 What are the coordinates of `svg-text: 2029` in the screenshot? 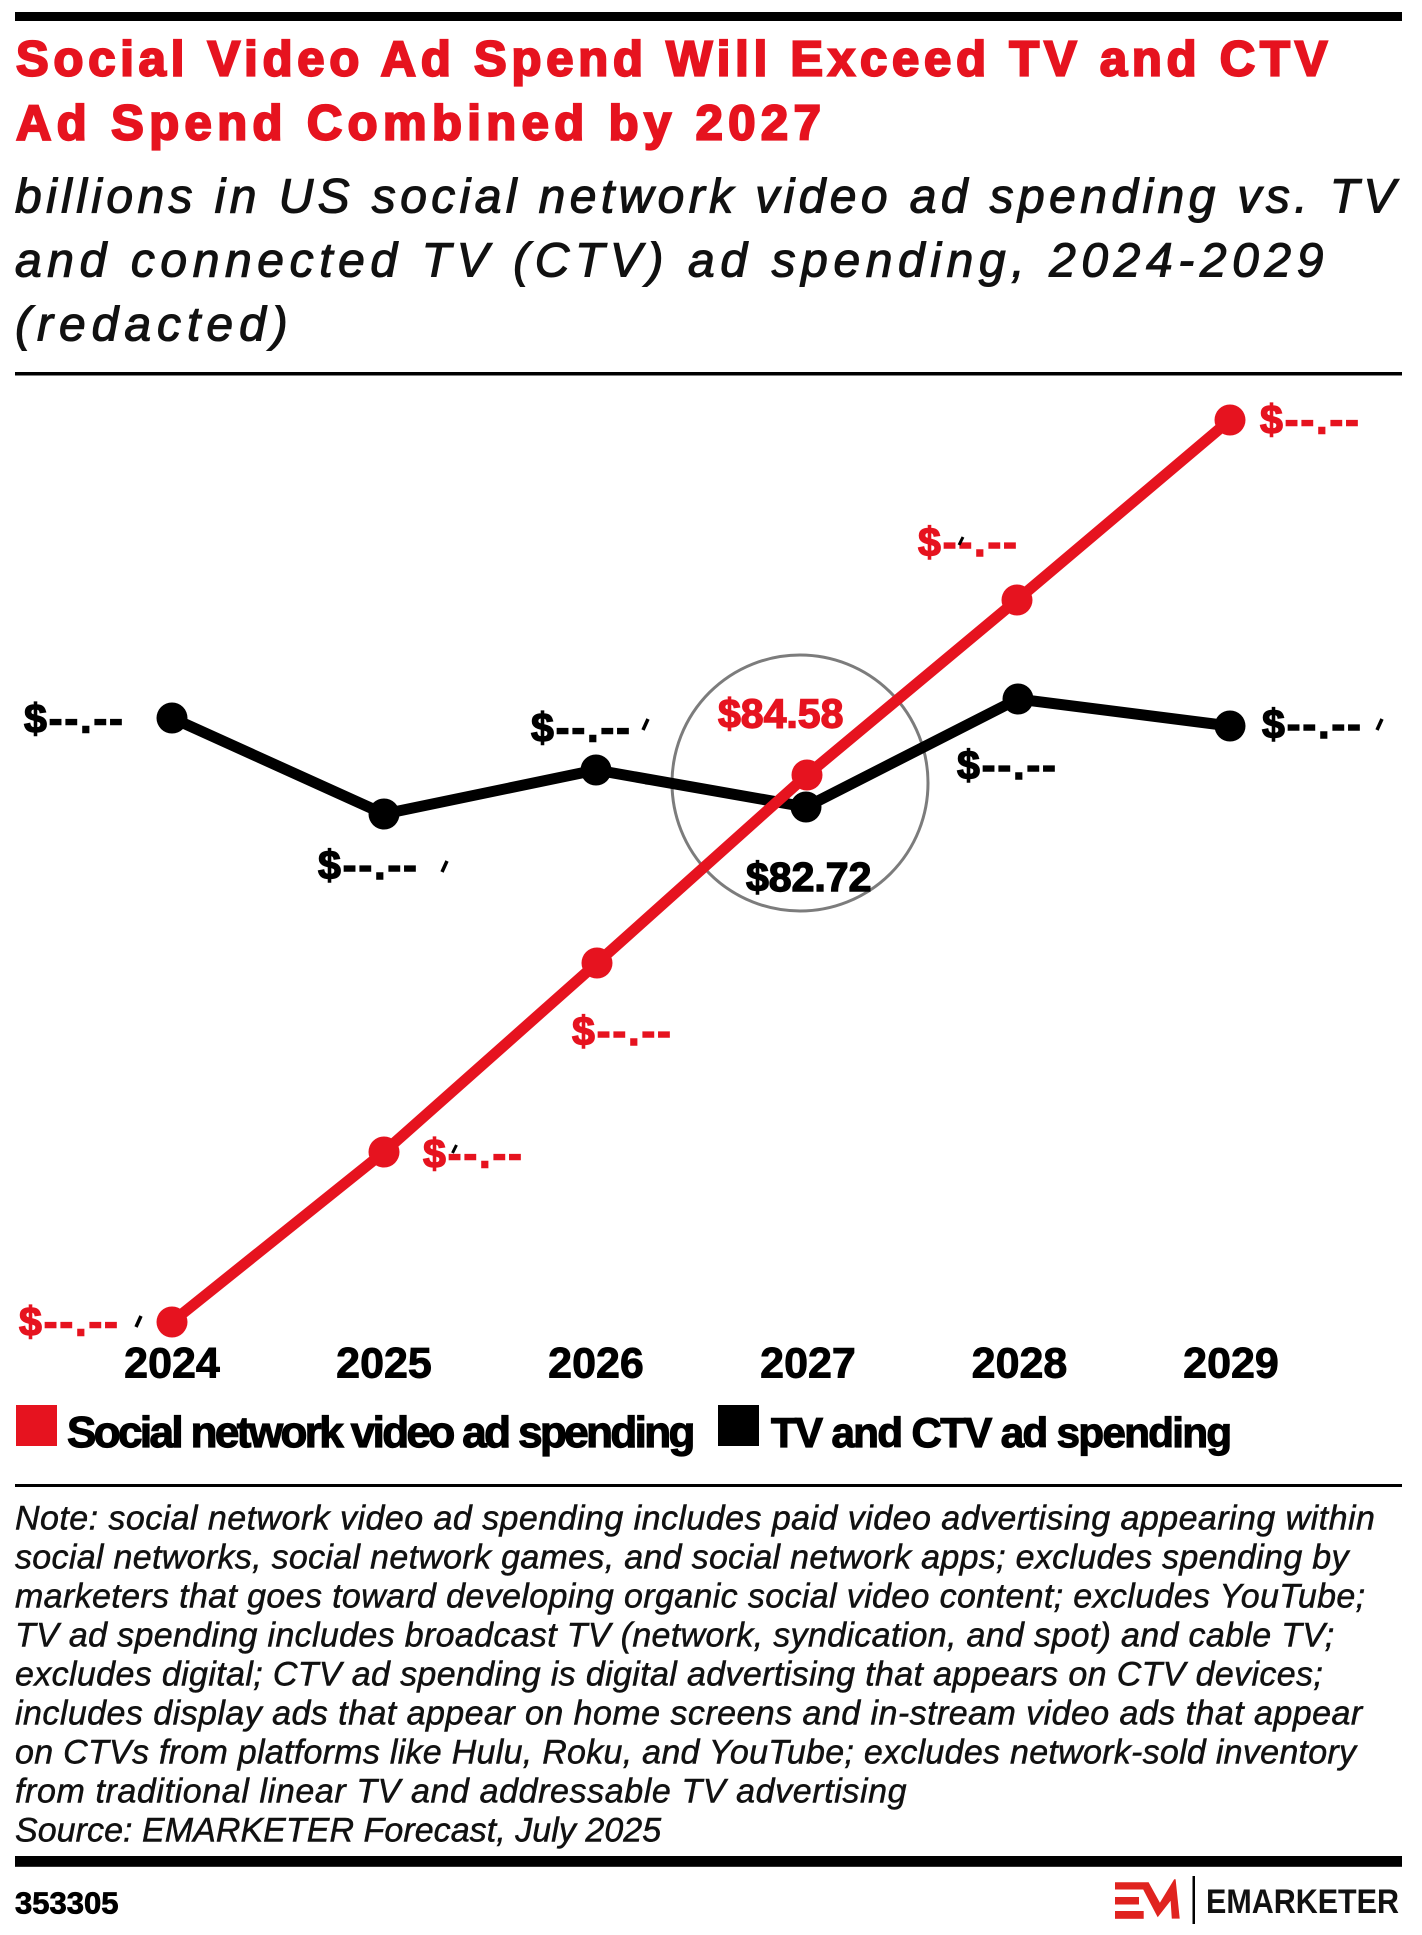 It's located at (1231, 1364).